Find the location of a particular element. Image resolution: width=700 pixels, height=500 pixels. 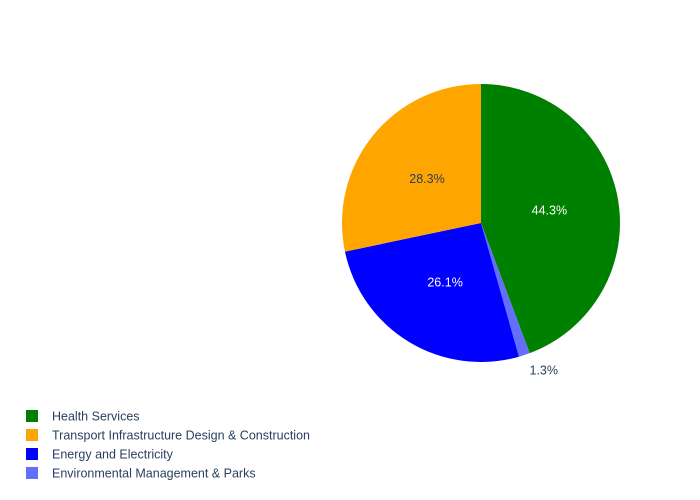

legend-item-environmental-management-and-parks: Environmental Management & Parks is located at coordinates (141, 474).